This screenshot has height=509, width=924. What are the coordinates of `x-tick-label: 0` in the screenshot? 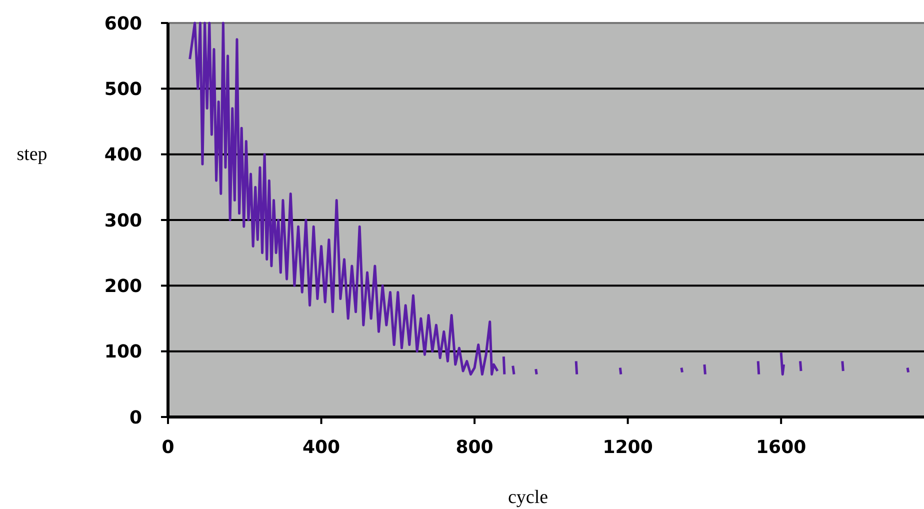 It's located at (168, 447).